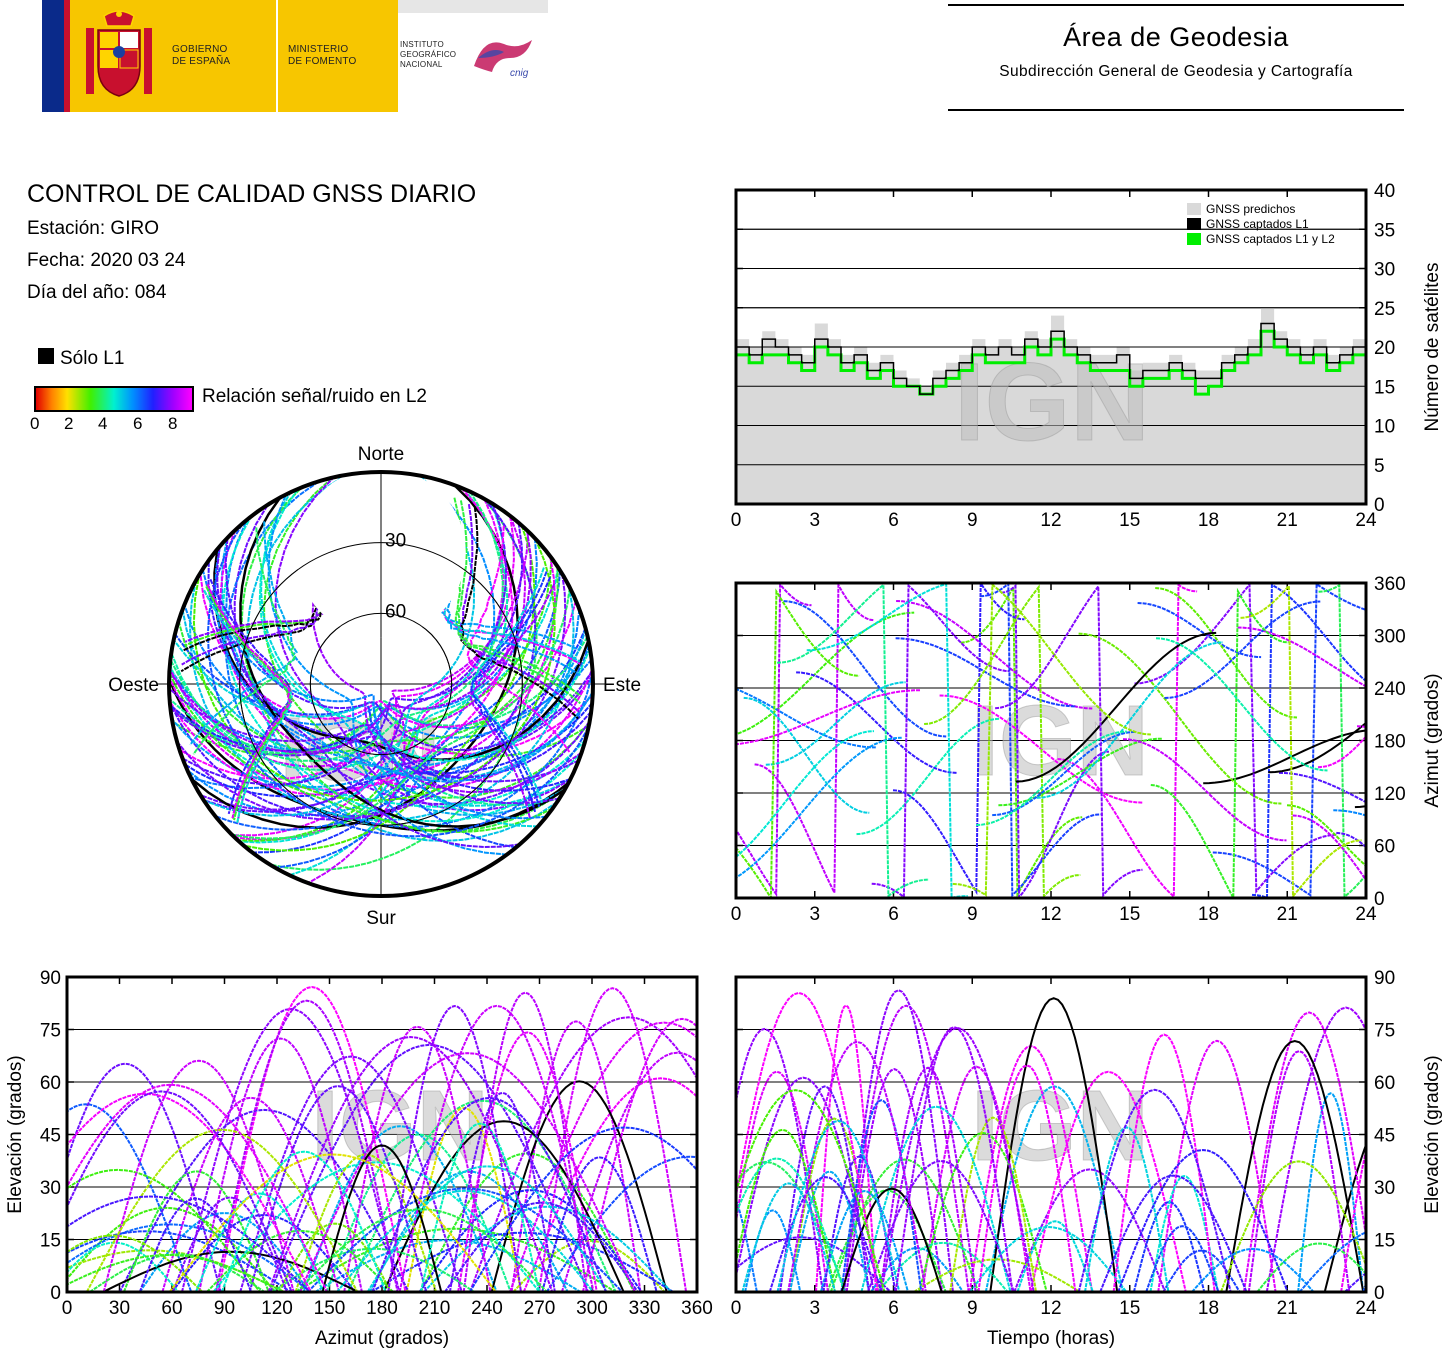 This screenshot has width=1445, height=1350. I want to click on y-axis-label: Elevación (grados), so click(1432, 1134).